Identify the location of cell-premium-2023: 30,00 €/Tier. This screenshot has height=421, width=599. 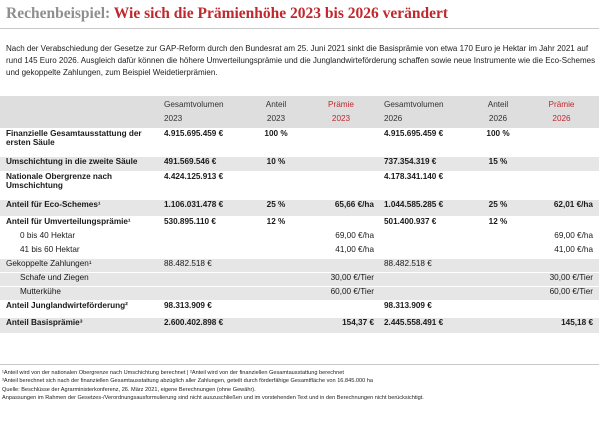
(352, 277).